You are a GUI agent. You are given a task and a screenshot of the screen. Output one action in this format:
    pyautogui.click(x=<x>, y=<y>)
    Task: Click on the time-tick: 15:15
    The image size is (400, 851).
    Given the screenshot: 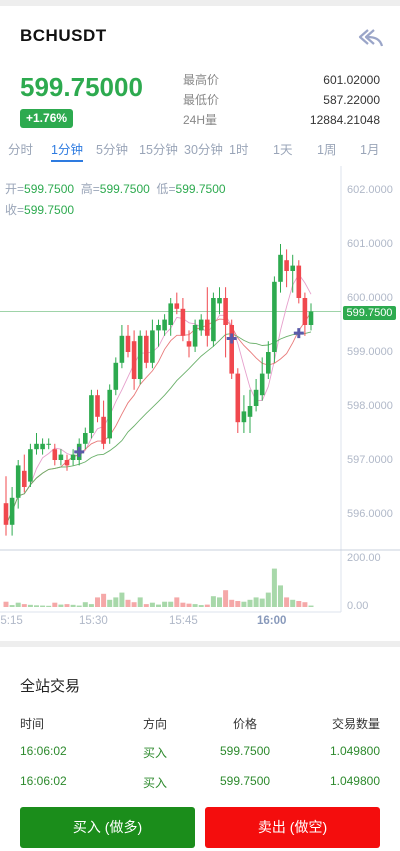 What is the action you would take?
    pyautogui.click(x=11, y=621)
    